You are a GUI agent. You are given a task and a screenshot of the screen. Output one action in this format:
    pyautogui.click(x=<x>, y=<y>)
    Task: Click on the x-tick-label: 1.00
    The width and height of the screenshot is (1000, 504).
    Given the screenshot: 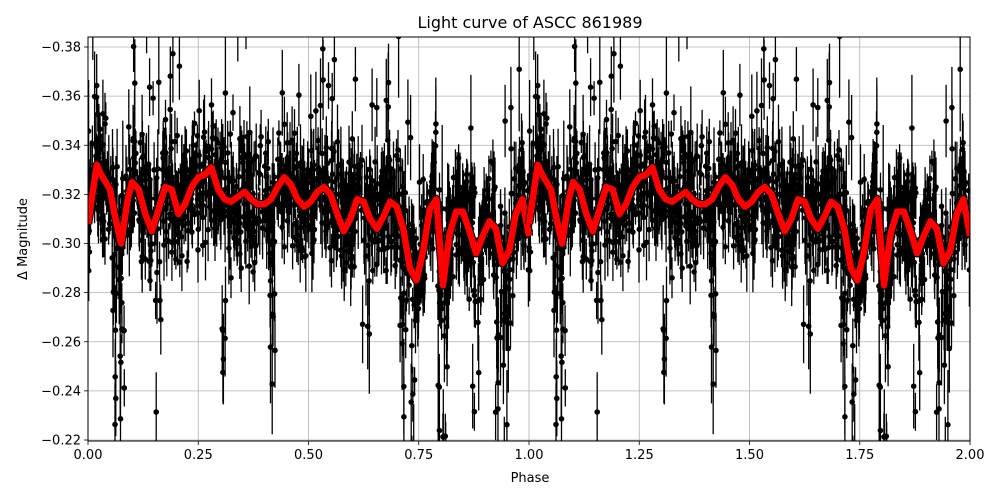 What is the action you would take?
    pyautogui.click(x=529, y=455)
    